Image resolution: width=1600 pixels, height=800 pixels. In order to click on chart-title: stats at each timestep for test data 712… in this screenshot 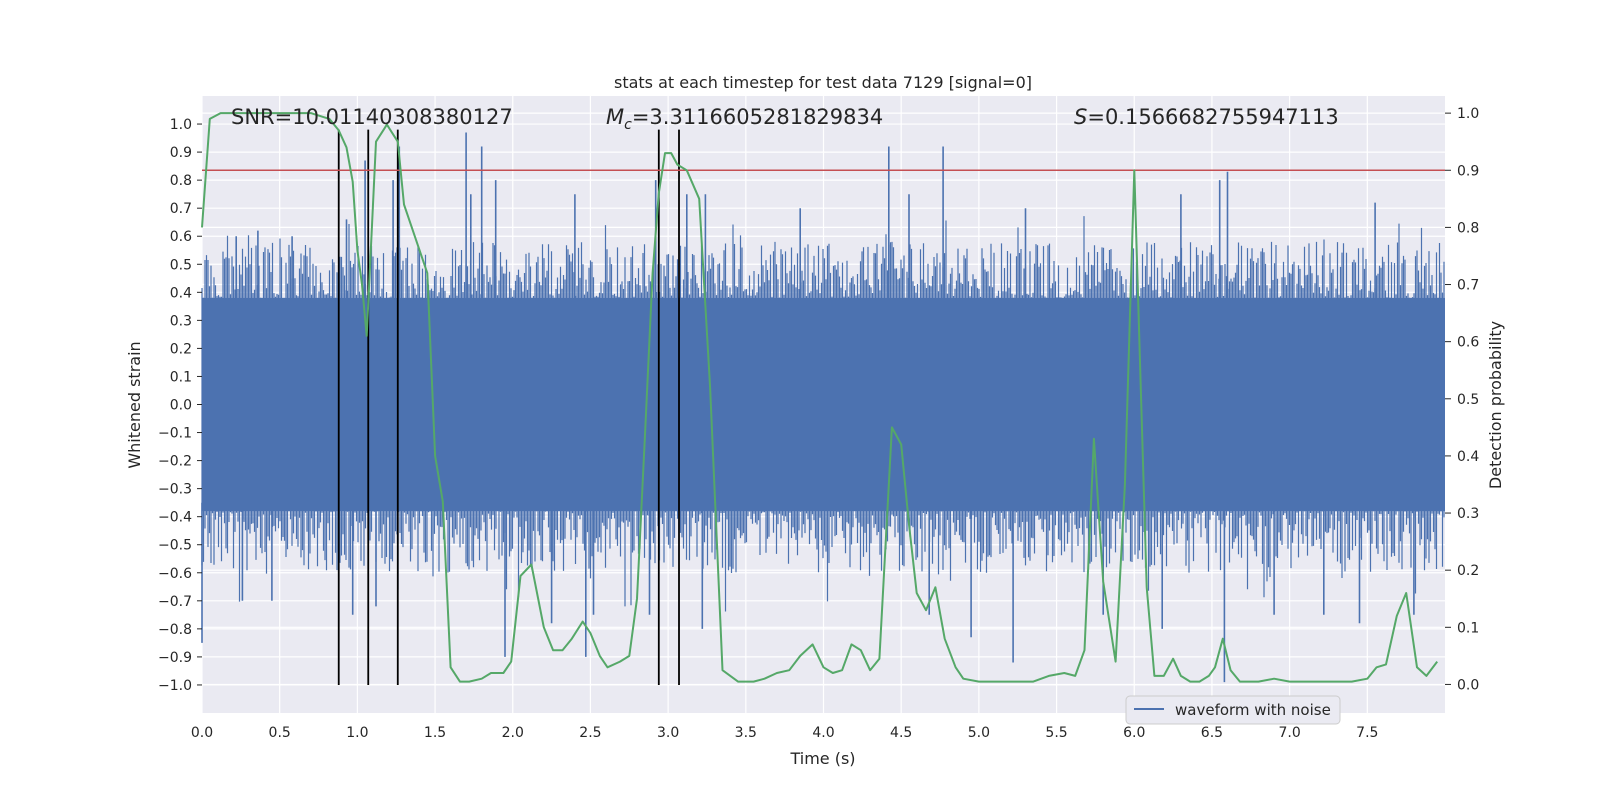, I will do `click(823, 82)`.